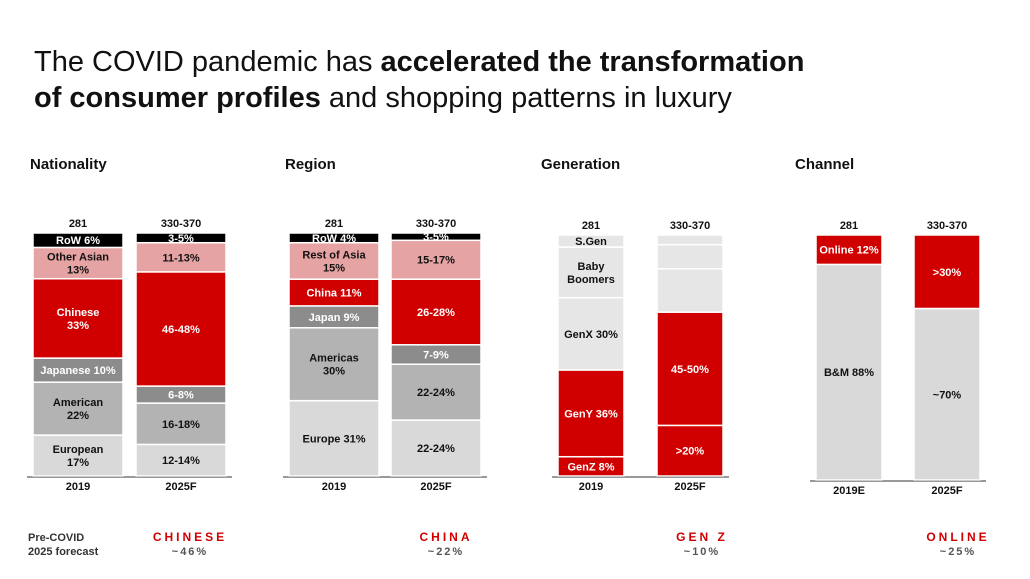  I want to click on bar-segment-americas-2025f, so click(436, 392).